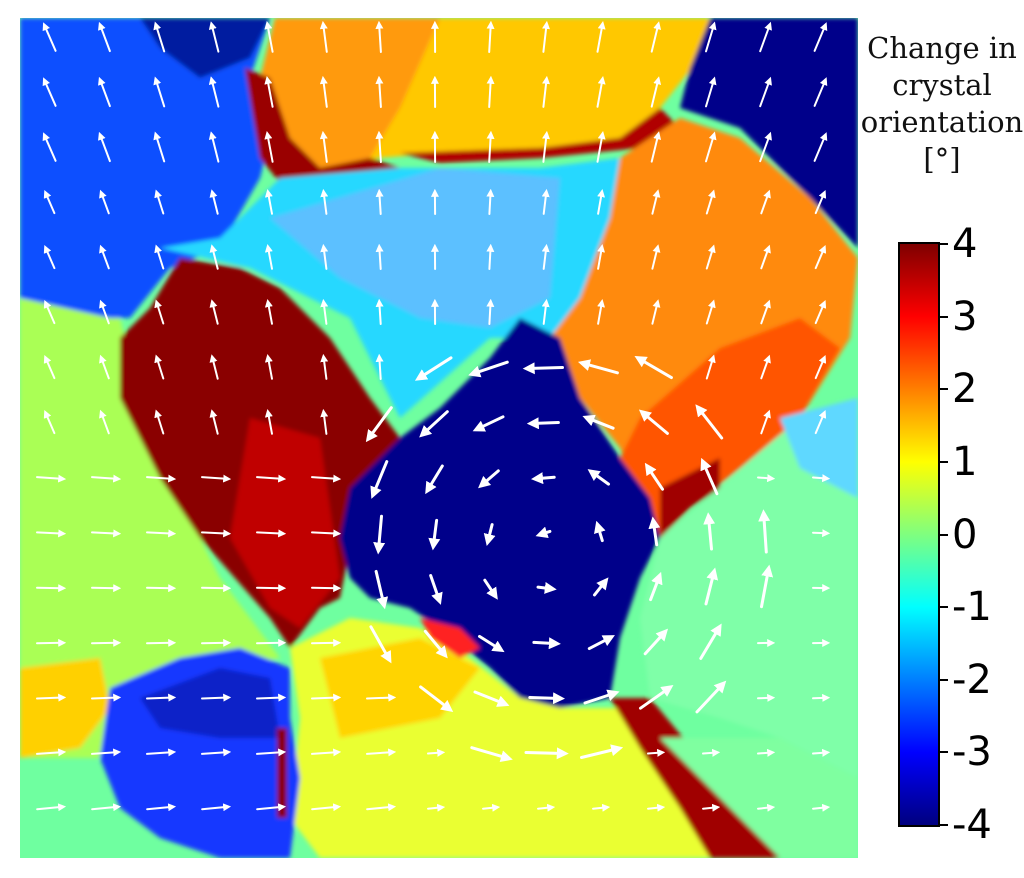 This screenshot has height=878, width=1024. I want to click on colorbar-tick-label: -1, so click(972, 607).